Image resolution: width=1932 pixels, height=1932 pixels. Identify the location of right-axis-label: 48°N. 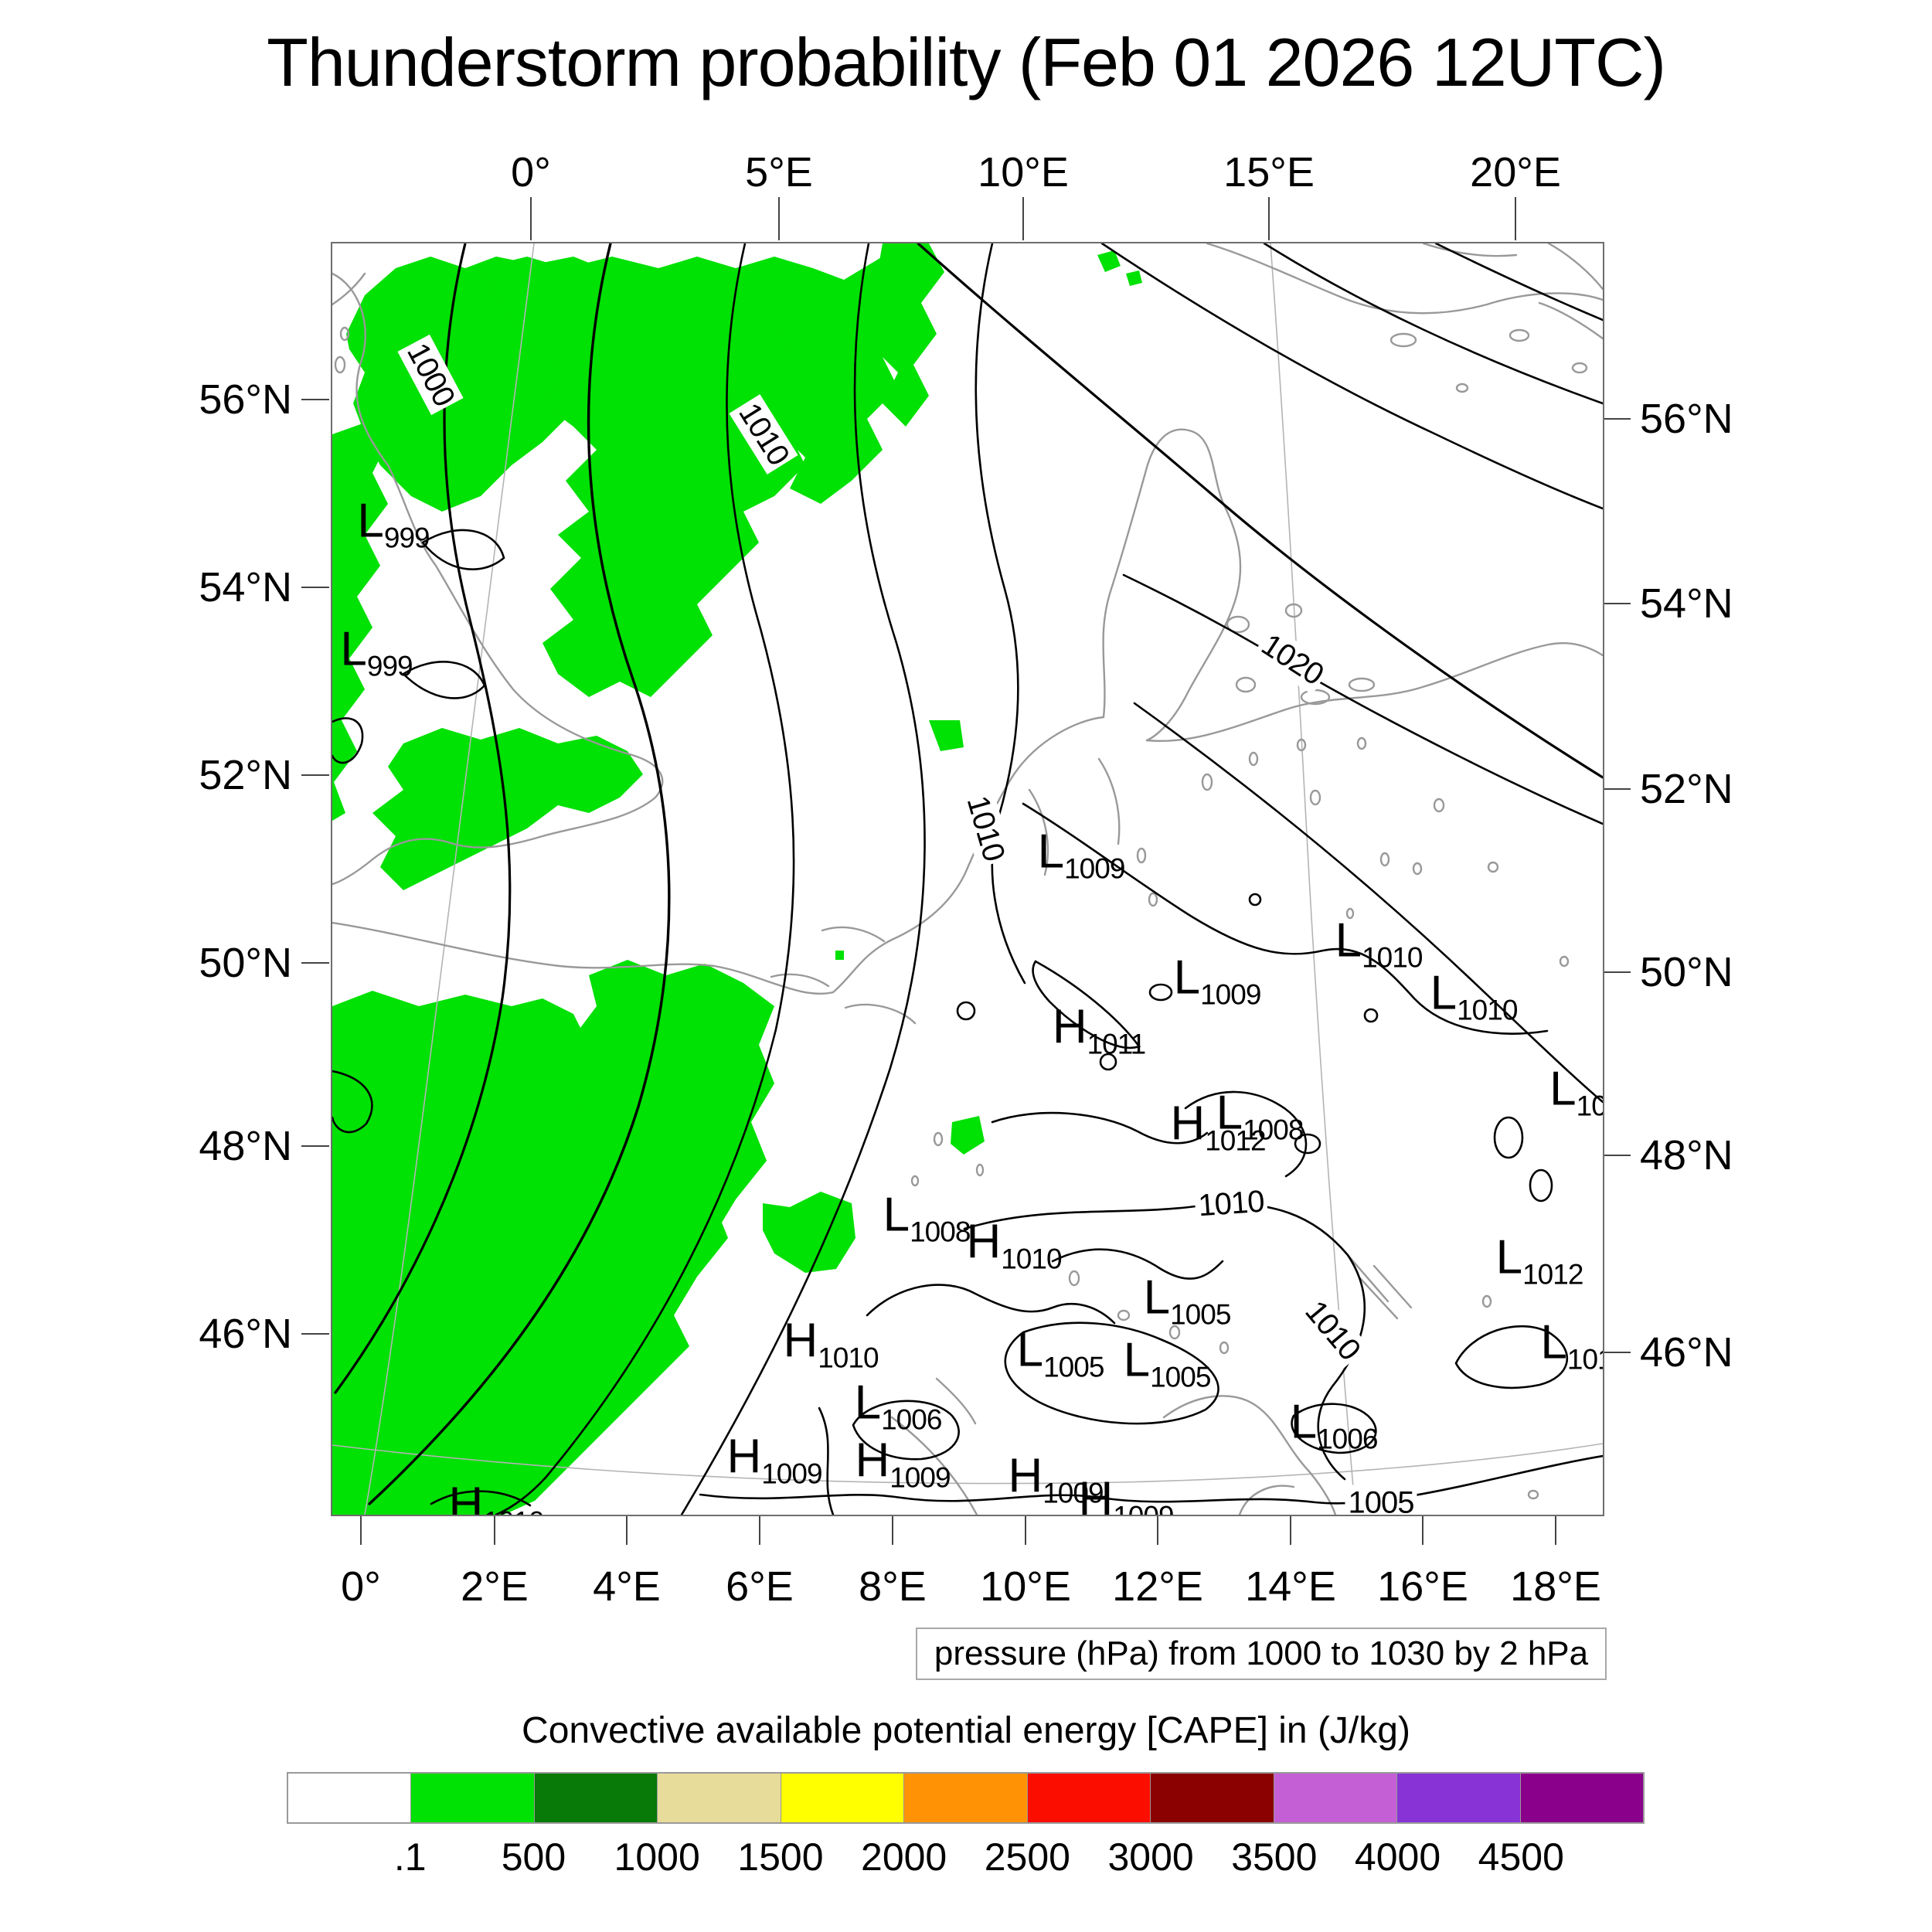
(1686, 1156).